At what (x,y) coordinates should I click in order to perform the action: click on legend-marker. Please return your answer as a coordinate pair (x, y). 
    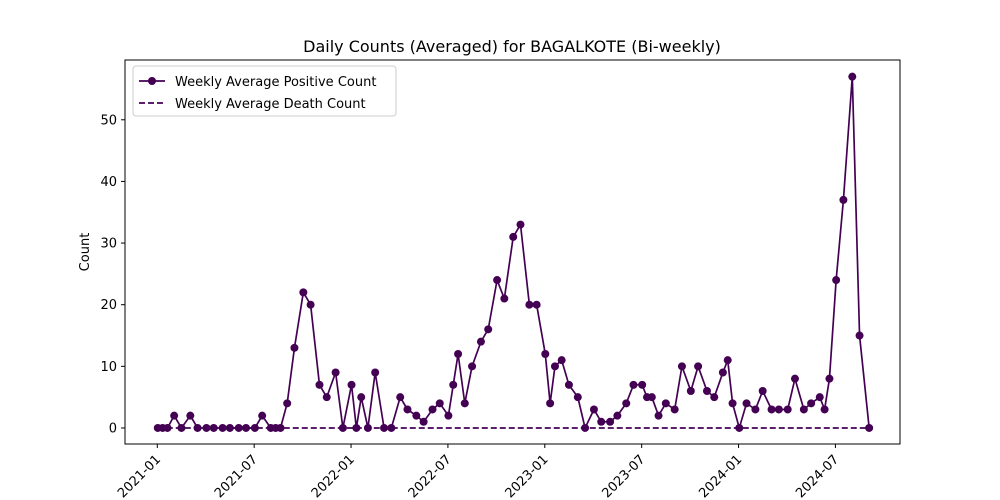
    Looking at the image, I should click on (152, 81).